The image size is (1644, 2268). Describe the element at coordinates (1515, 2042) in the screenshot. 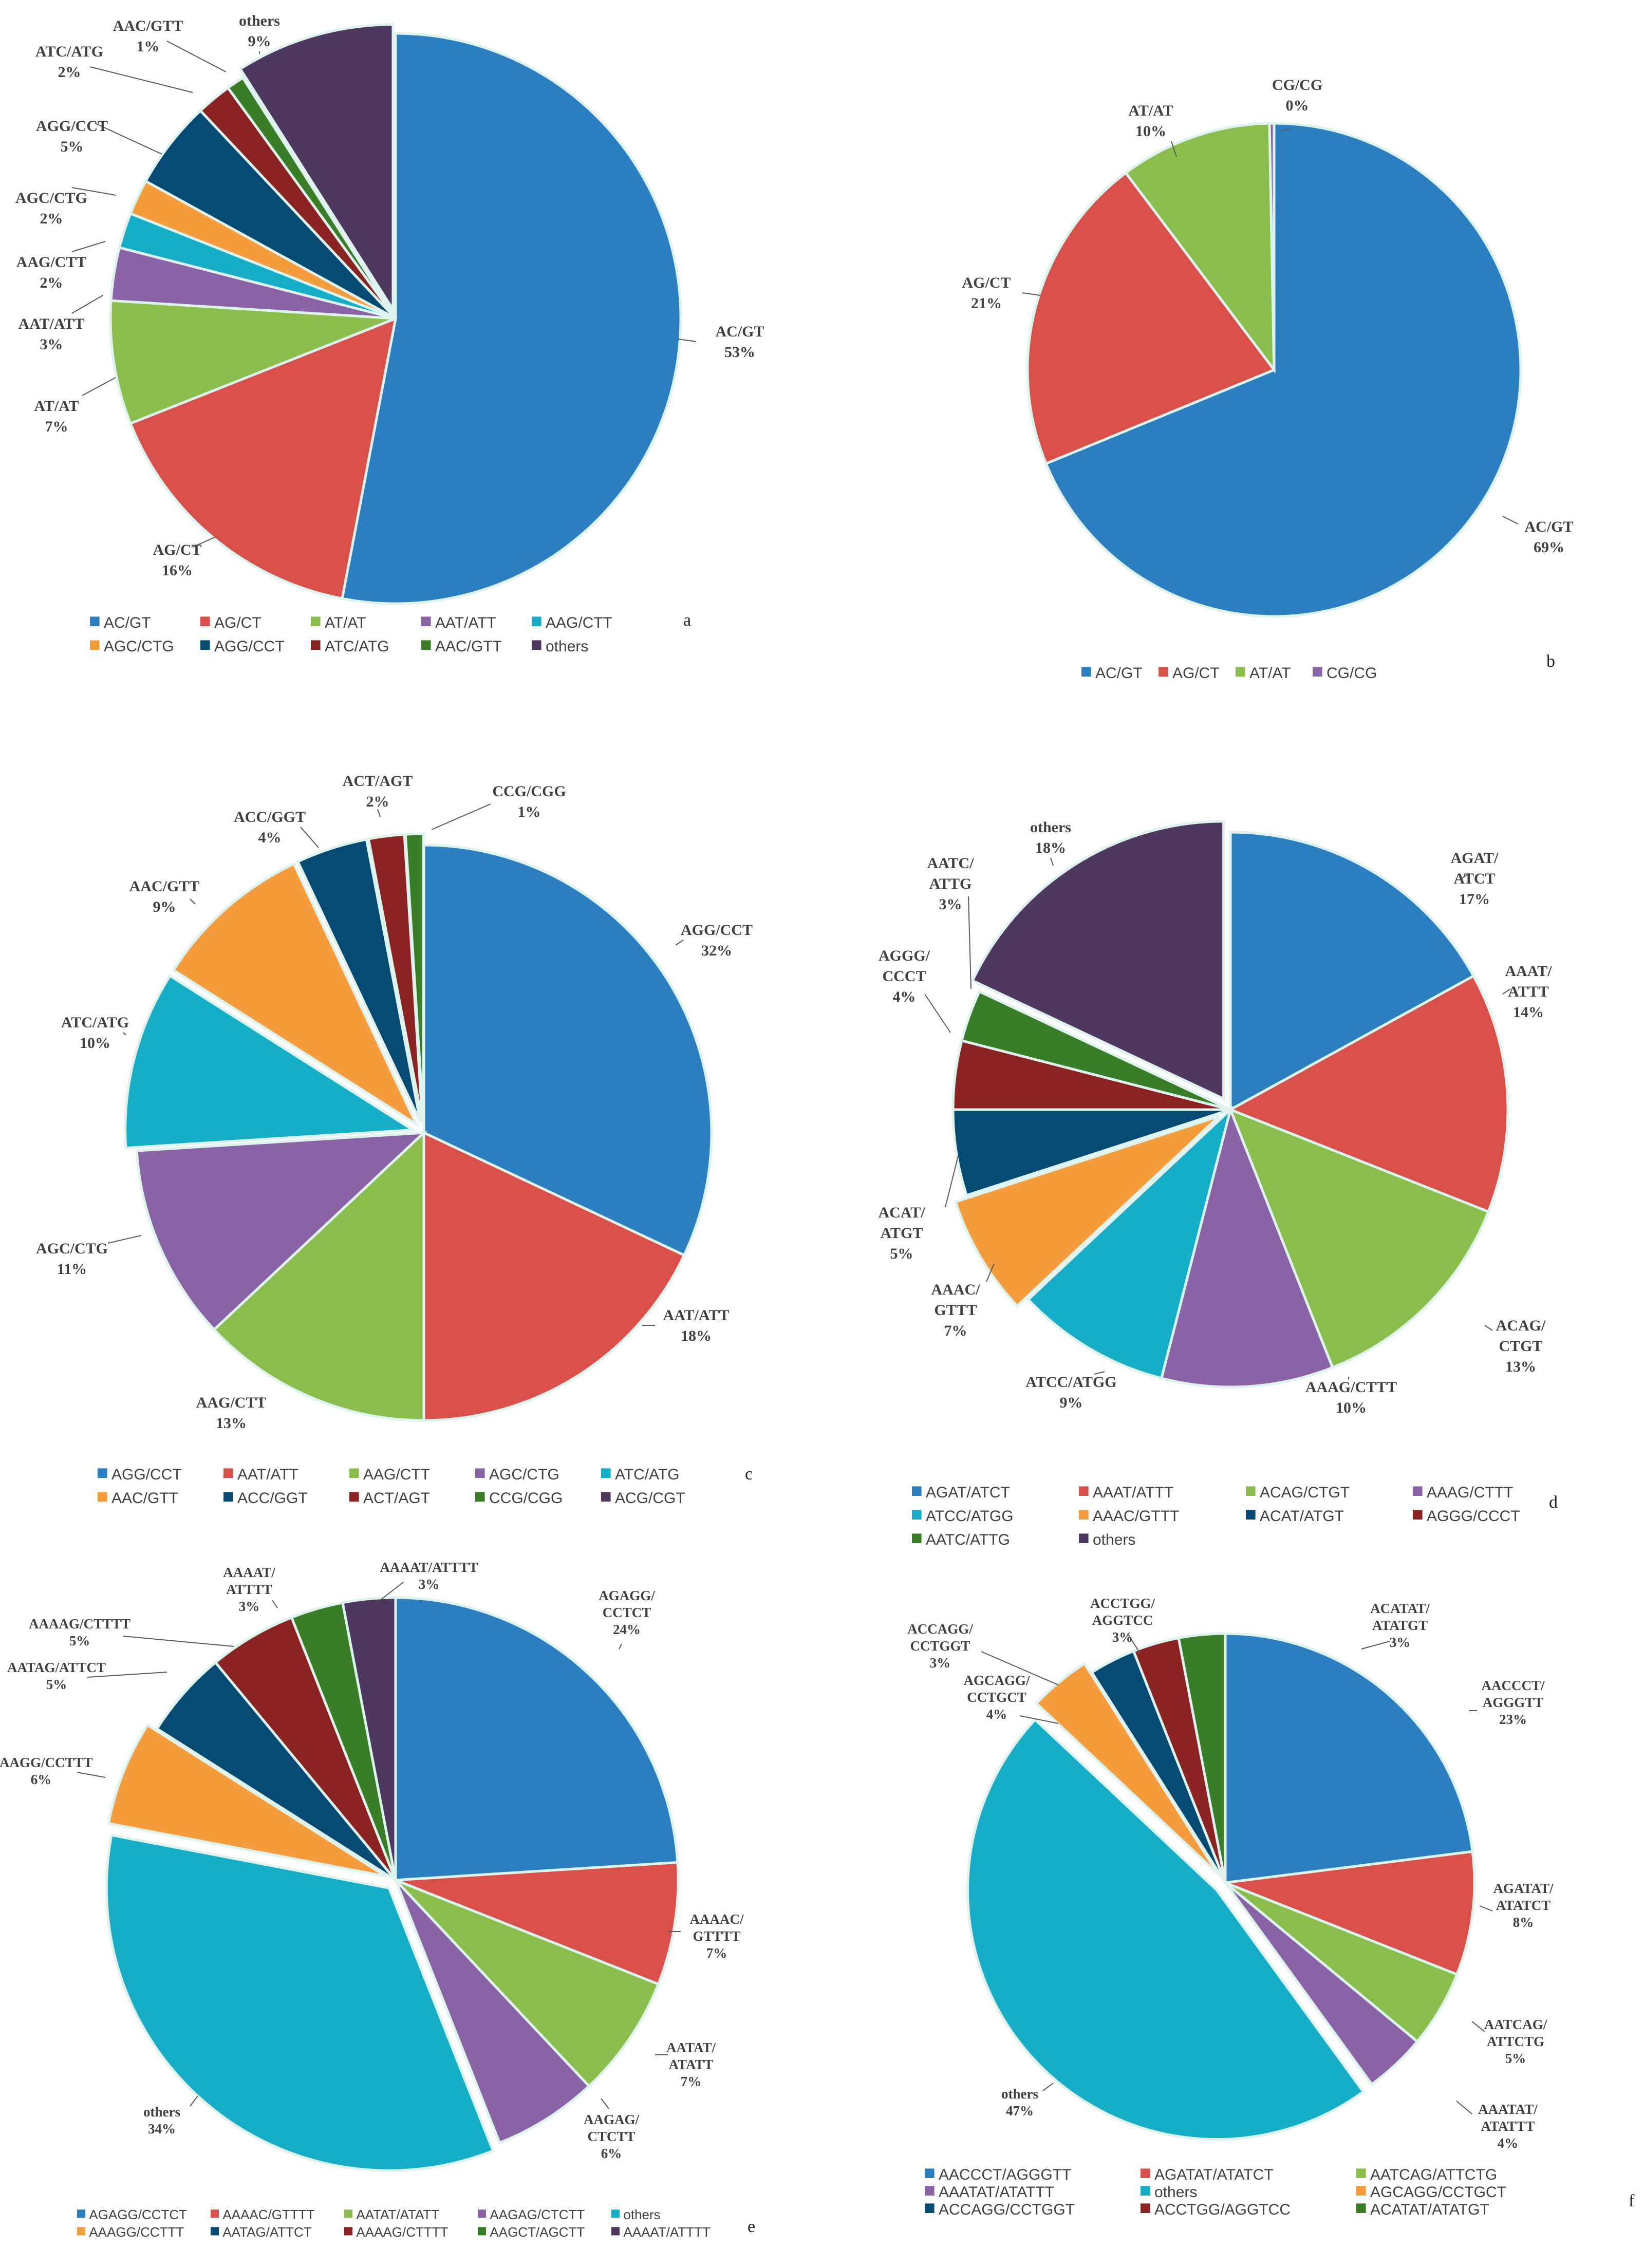

I see `data-label: AATCAG/ATTCTG 5%` at that location.